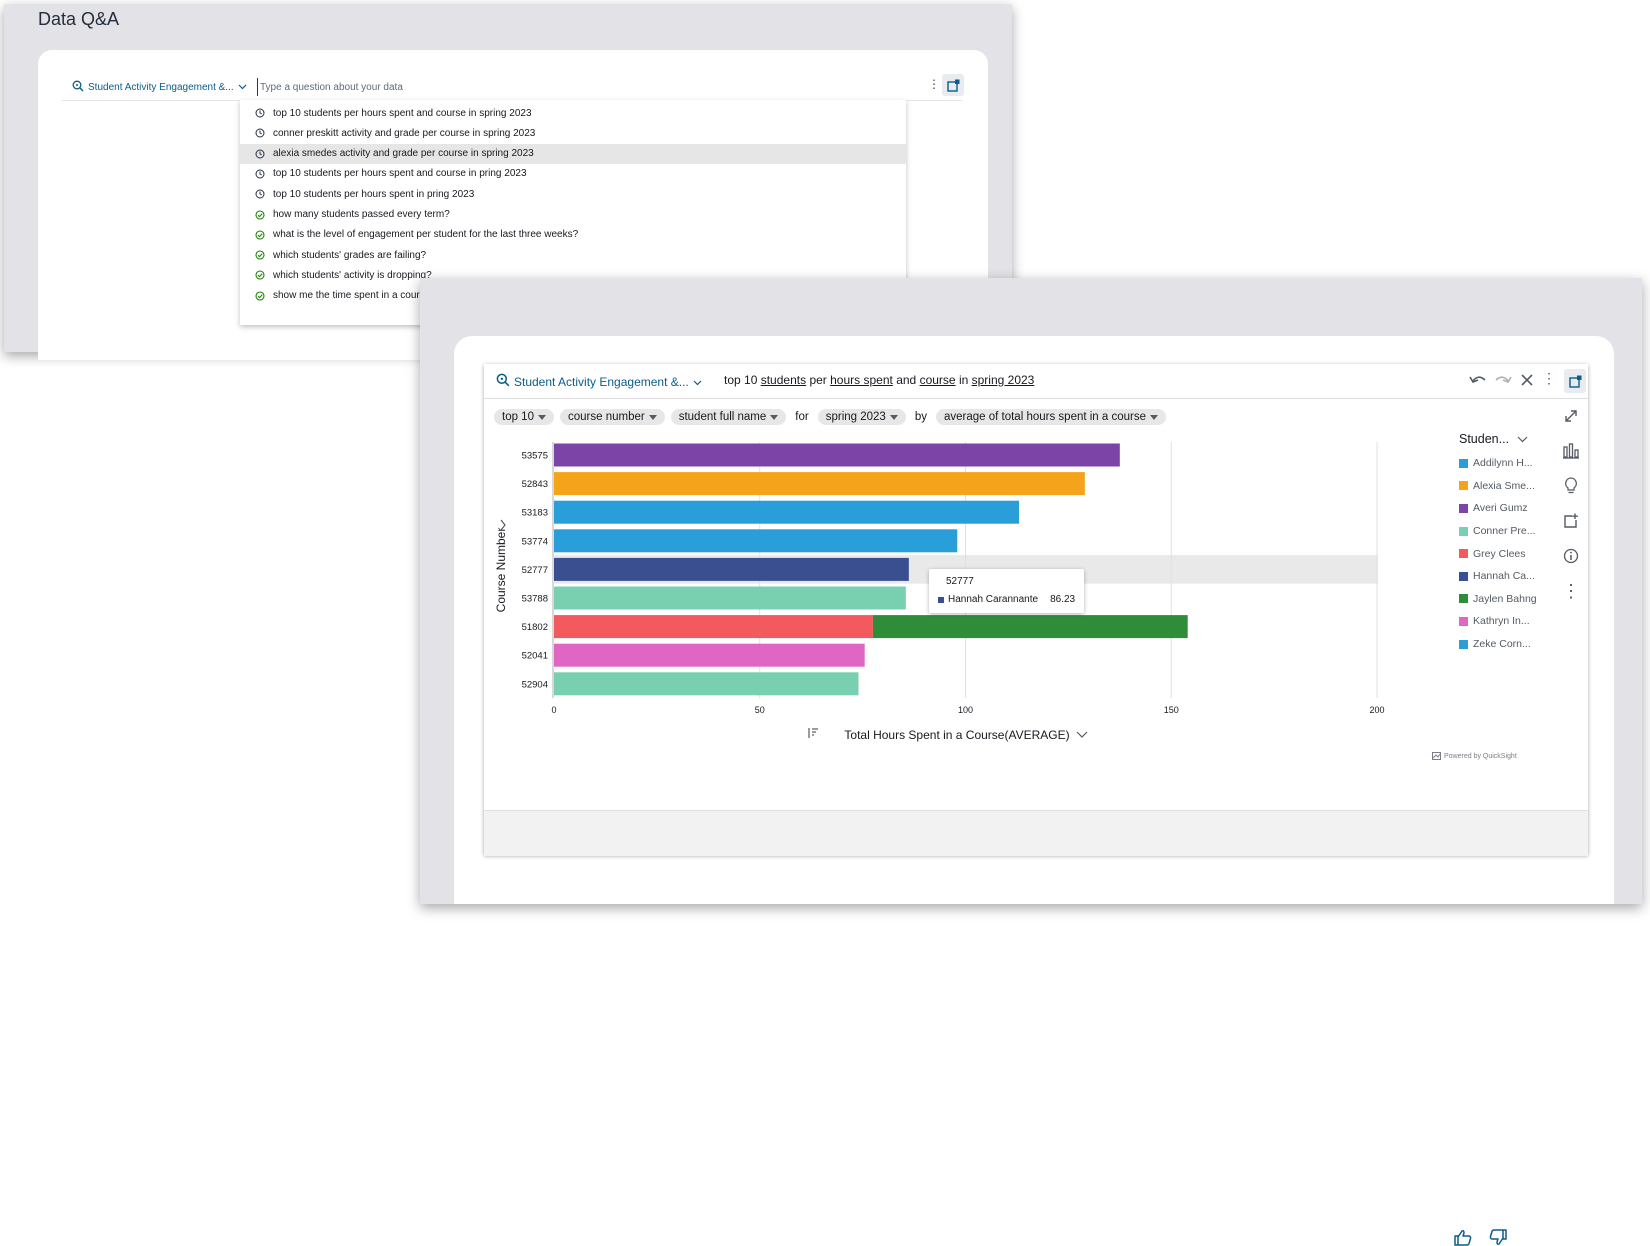 This screenshot has width=1650, height=1246. Describe the element at coordinates (535, 656) in the screenshot. I see `y-tick-label: 52041` at that location.